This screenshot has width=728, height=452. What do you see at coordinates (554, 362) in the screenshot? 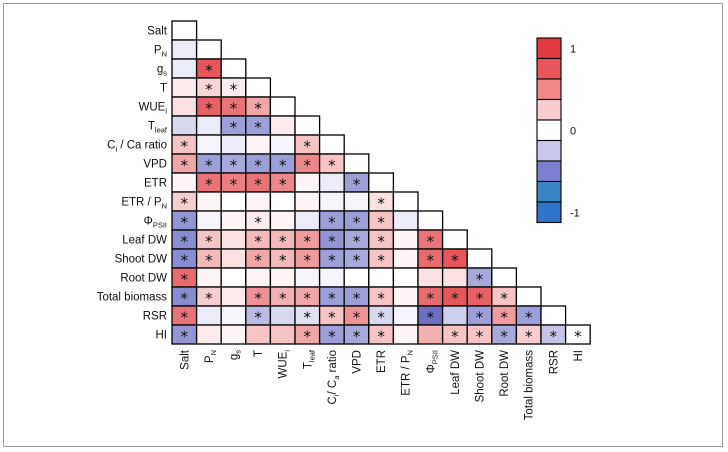
I see `column-label: RSR` at bounding box center [554, 362].